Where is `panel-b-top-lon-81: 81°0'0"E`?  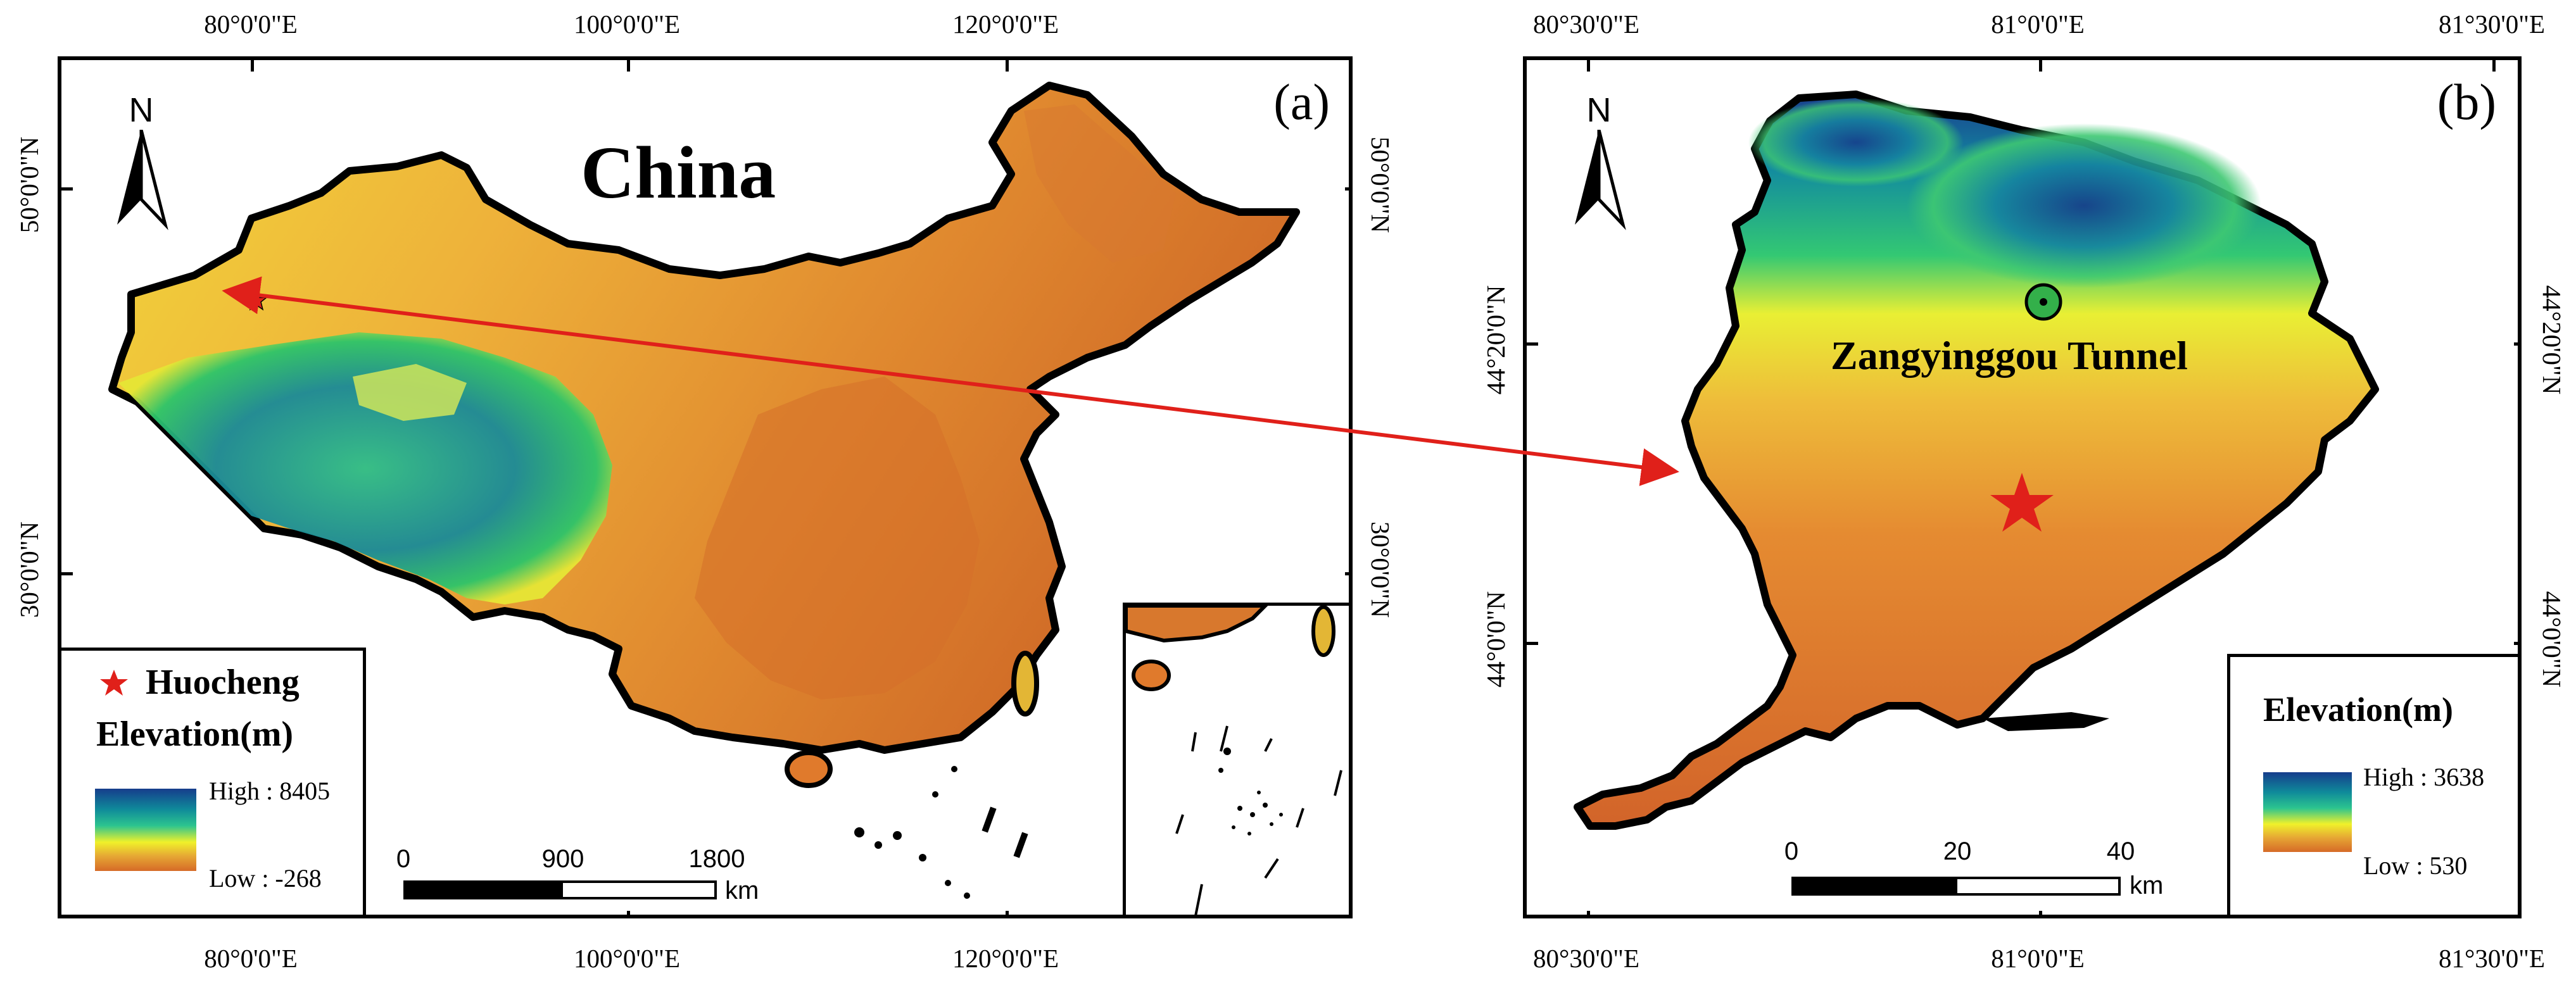
panel-b-top-lon-81: 81°0'0"E is located at coordinates (2038, 24).